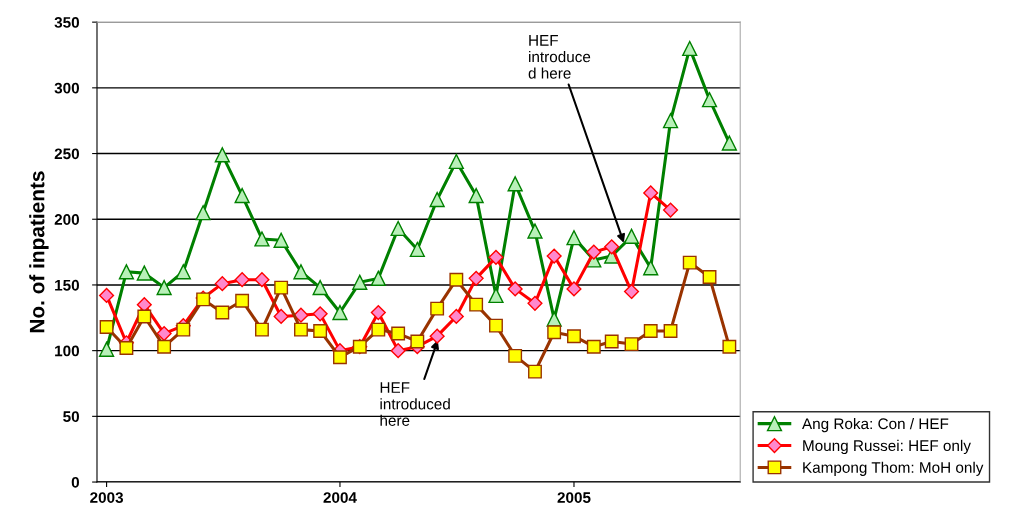 This screenshot has height=515, width=1021. What do you see at coordinates (67, 285) in the screenshot?
I see `y-tick-label: 150` at bounding box center [67, 285].